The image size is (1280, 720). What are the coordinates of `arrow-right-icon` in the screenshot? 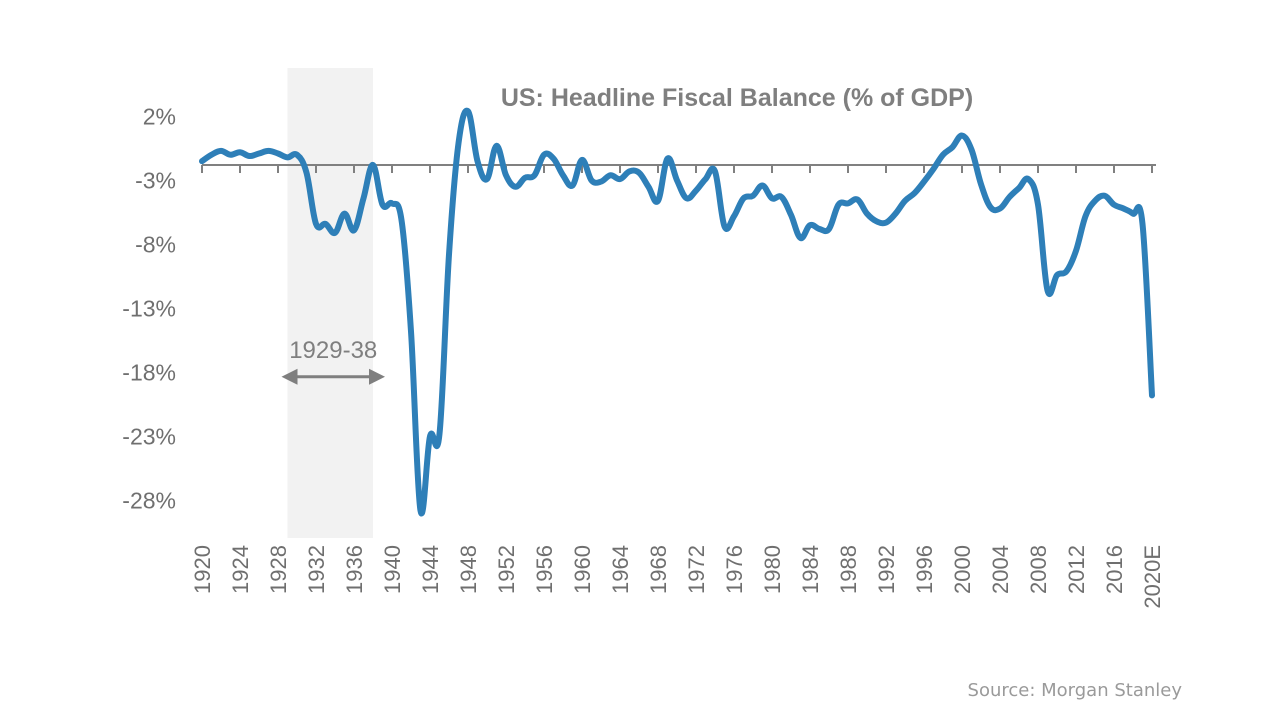 It's located at (377, 376).